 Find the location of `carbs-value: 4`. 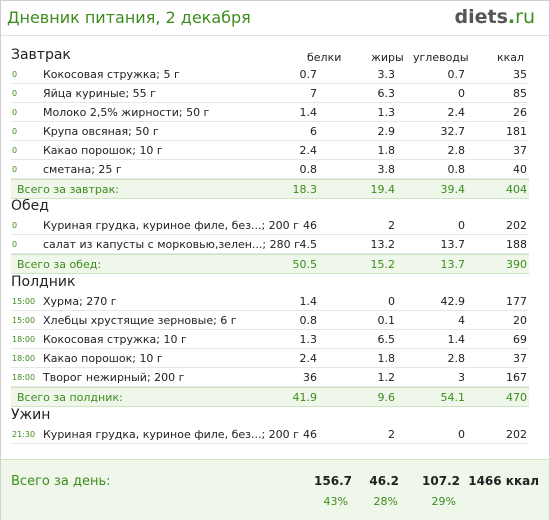

carbs-value: 4 is located at coordinates (461, 320).